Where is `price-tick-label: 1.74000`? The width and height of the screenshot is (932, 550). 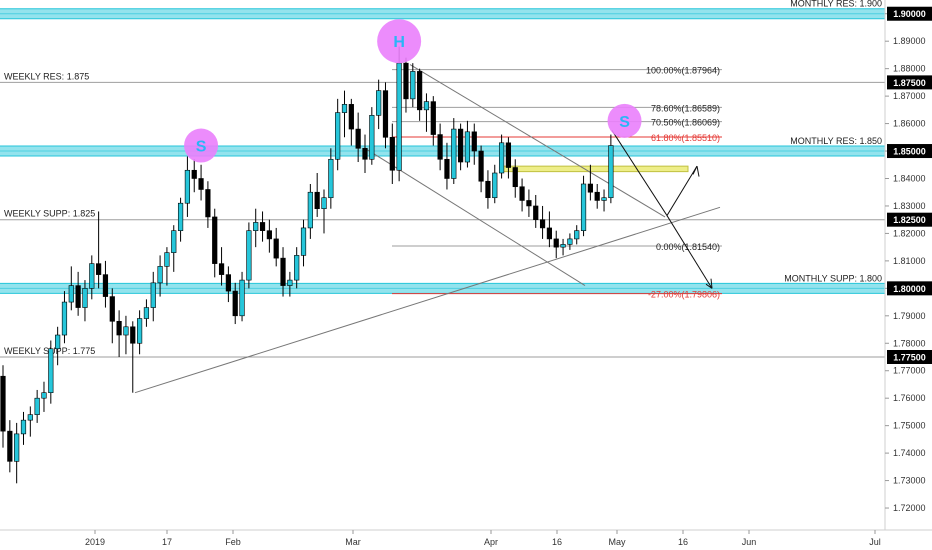 price-tick-label: 1.74000 is located at coordinates (909, 453).